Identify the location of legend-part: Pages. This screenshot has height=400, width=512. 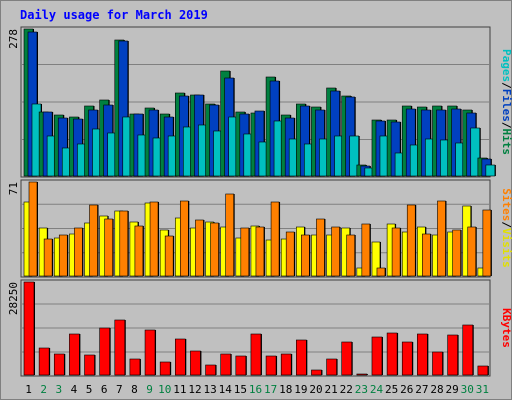
(506, 65).